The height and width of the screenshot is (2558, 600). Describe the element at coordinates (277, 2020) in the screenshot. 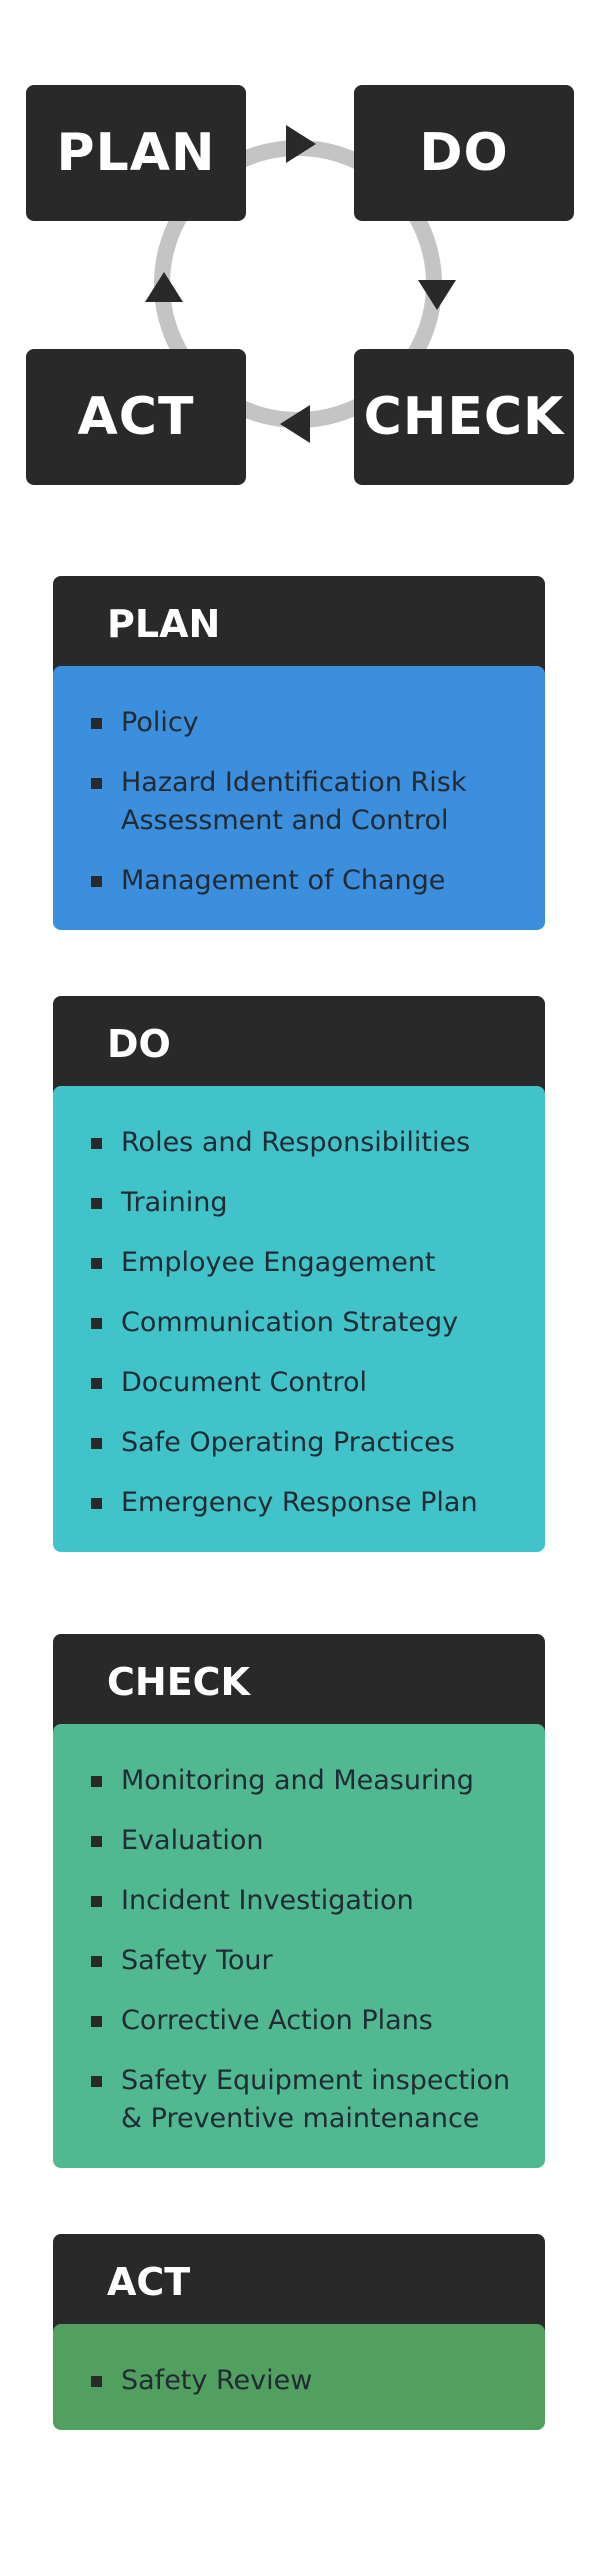

I see `list-item-text: Corrective Action Plans` at that location.